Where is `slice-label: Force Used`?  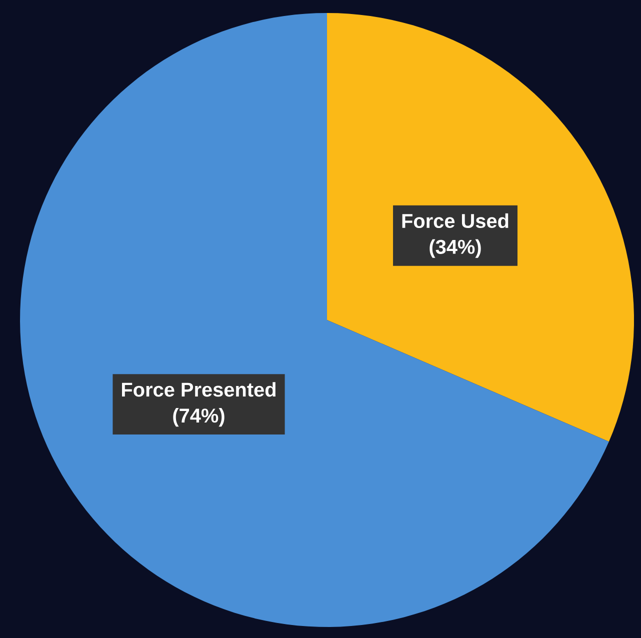 slice-label: Force Used is located at coordinates (455, 220).